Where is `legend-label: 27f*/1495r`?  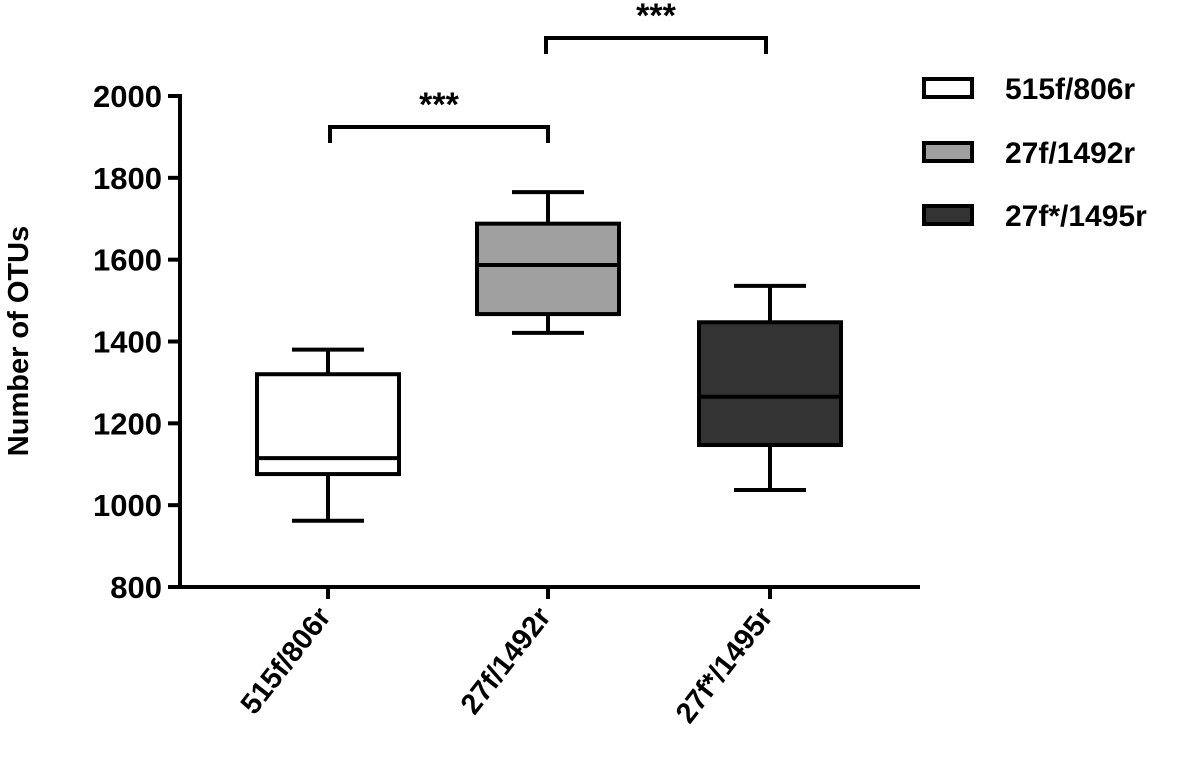 legend-label: 27f*/1495r is located at coordinates (1076, 216).